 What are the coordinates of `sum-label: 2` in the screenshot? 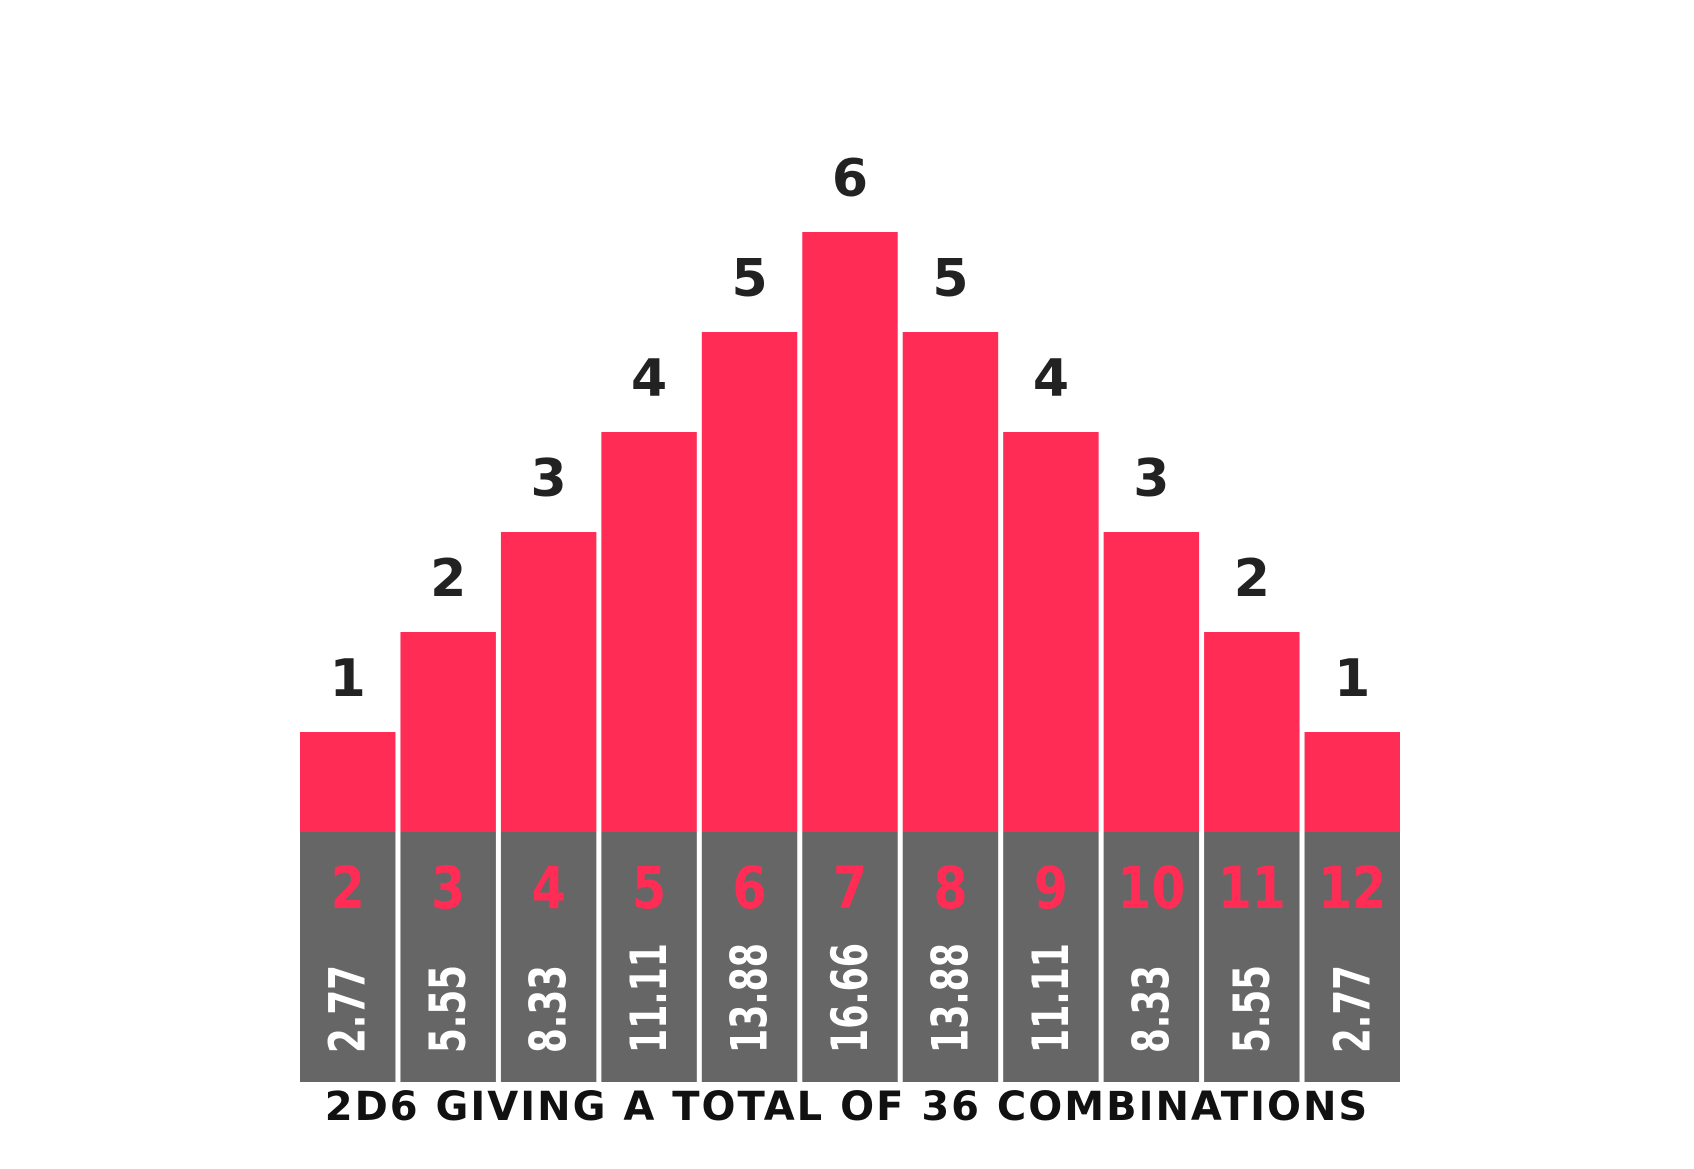 It's located at (348, 888).